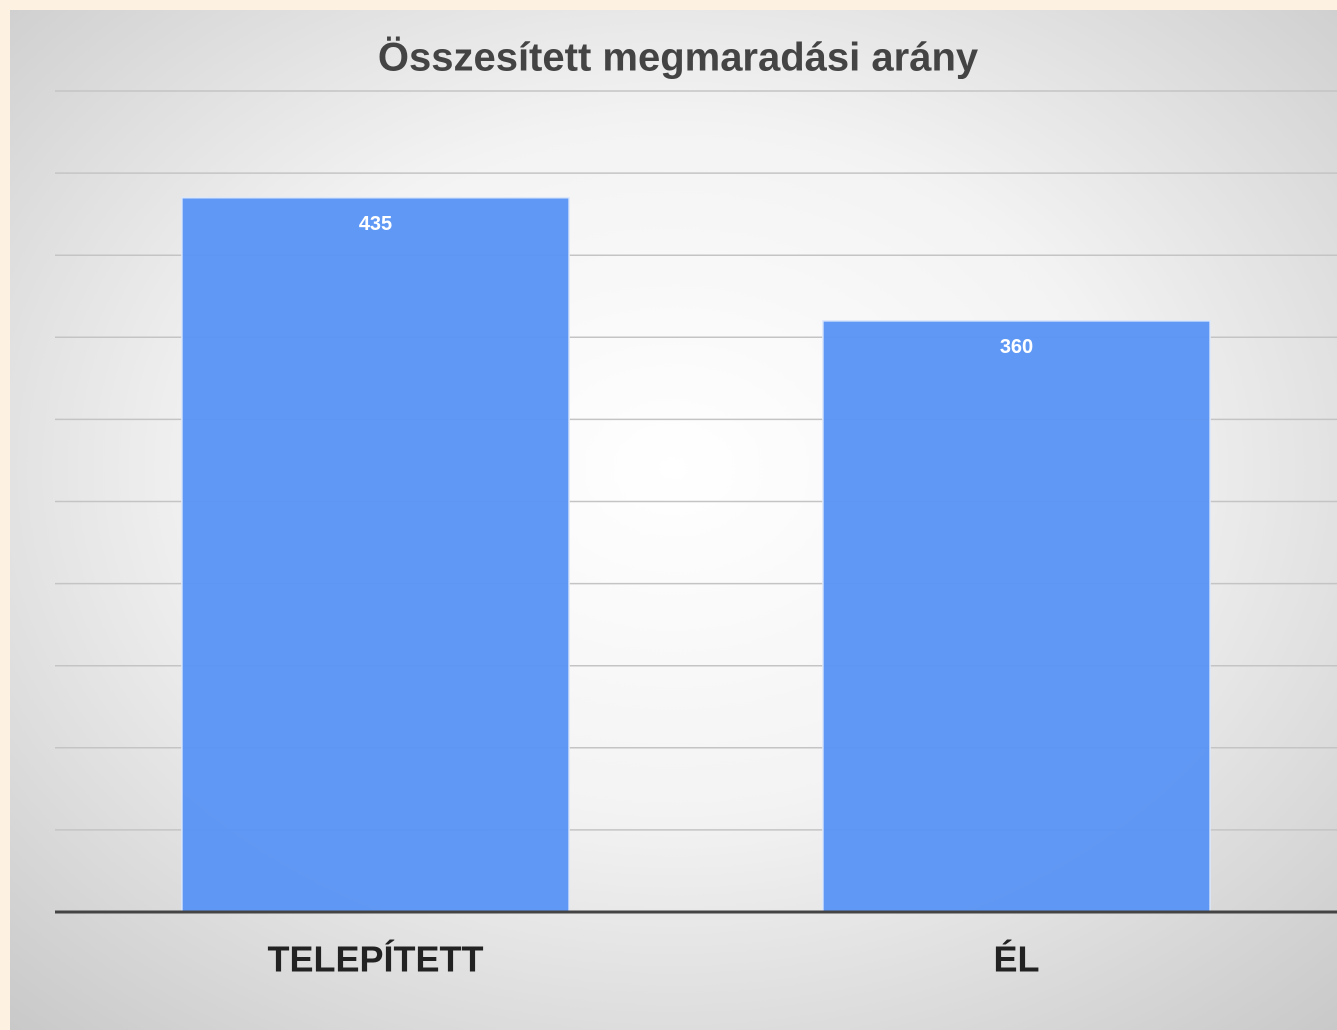 The width and height of the screenshot is (1337, 1030). What do you see at coordinates (678, 57) in the screenshot?
I see `chart-title: Összesített megmaradási arány` at bounding box center [678, 57].